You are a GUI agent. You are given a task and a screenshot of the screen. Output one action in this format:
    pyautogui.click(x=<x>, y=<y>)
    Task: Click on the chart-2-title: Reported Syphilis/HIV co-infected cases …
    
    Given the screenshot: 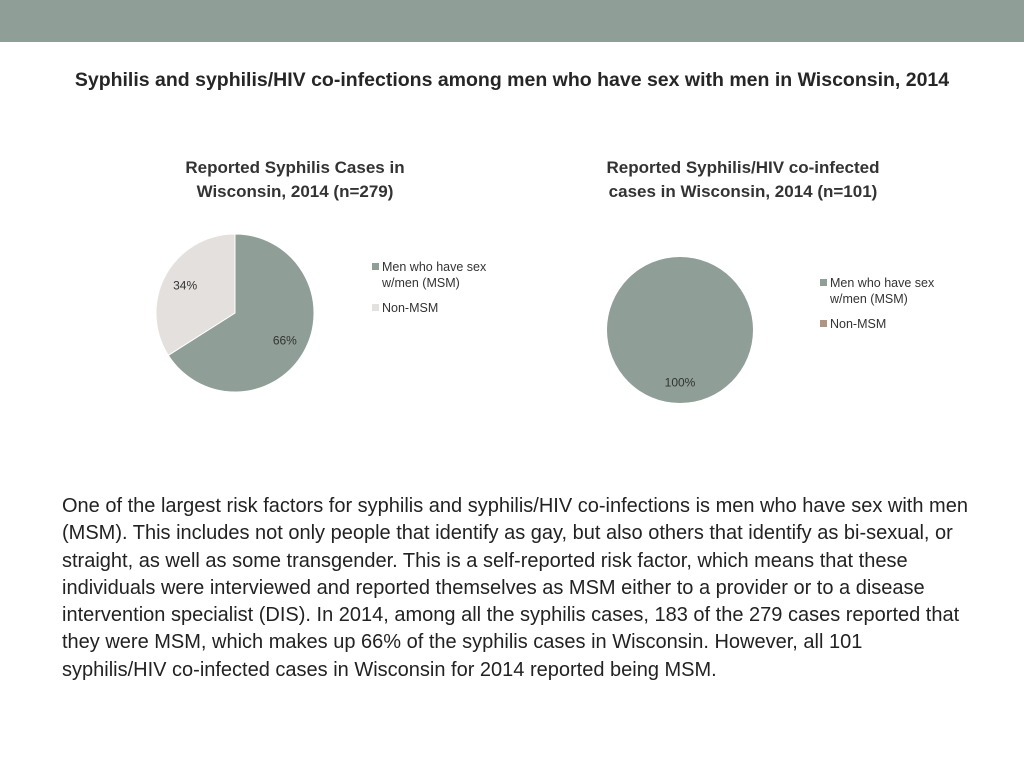 What is the action you would take?
    pyautogui.click(x=743, y=179)
    